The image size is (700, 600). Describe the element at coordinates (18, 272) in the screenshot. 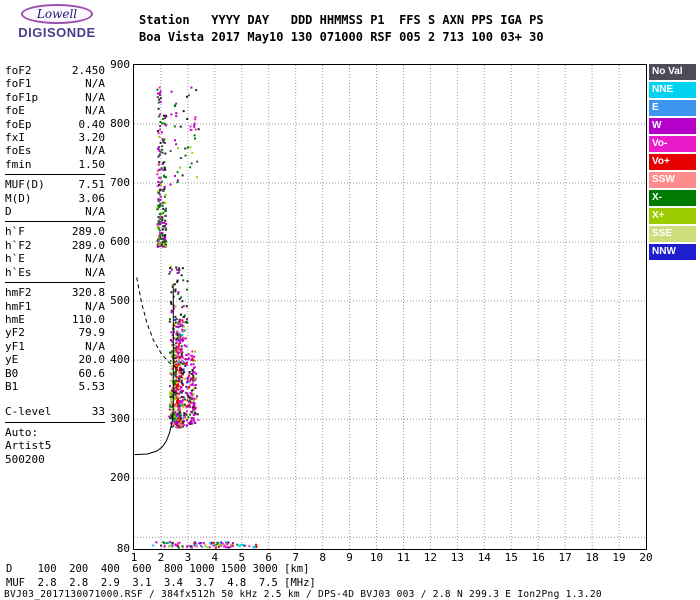

I see `param-label: h`Es` at that location.